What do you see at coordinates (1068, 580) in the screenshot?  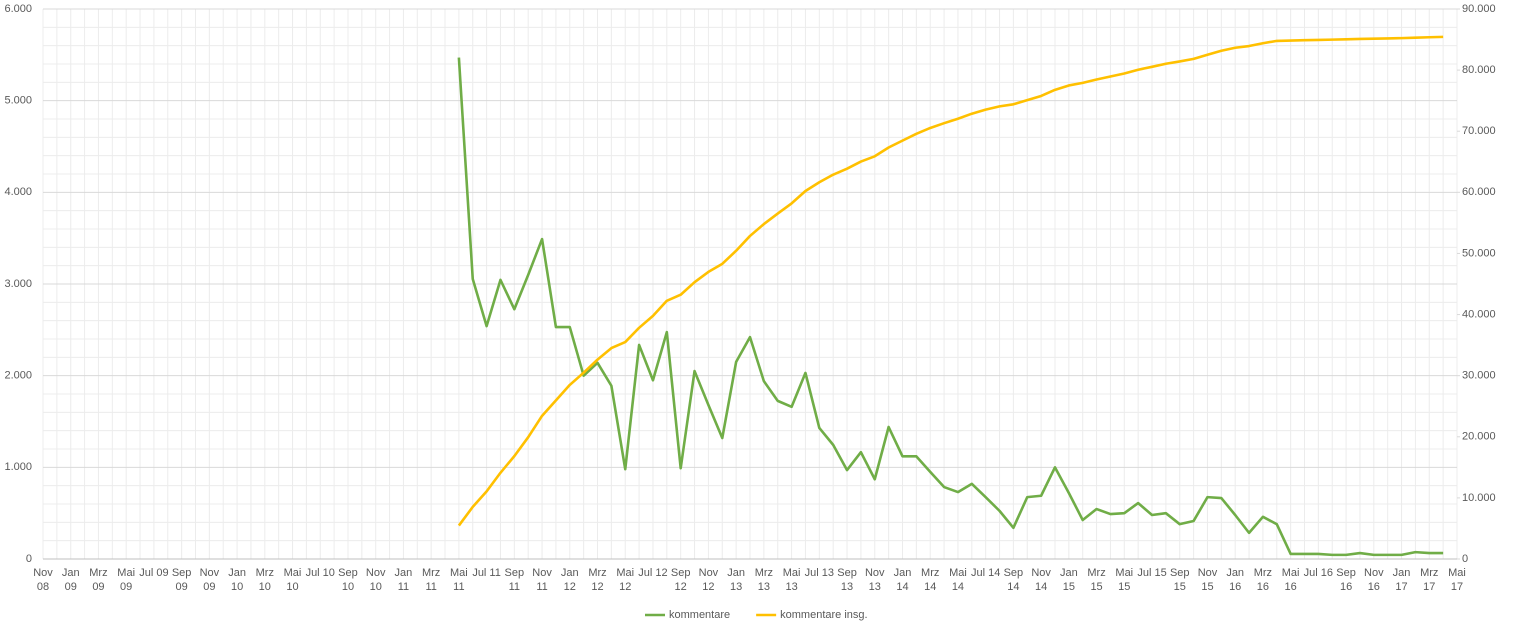 I see `x-tick-label: Jan 15` at bounding box center [1068, 580].